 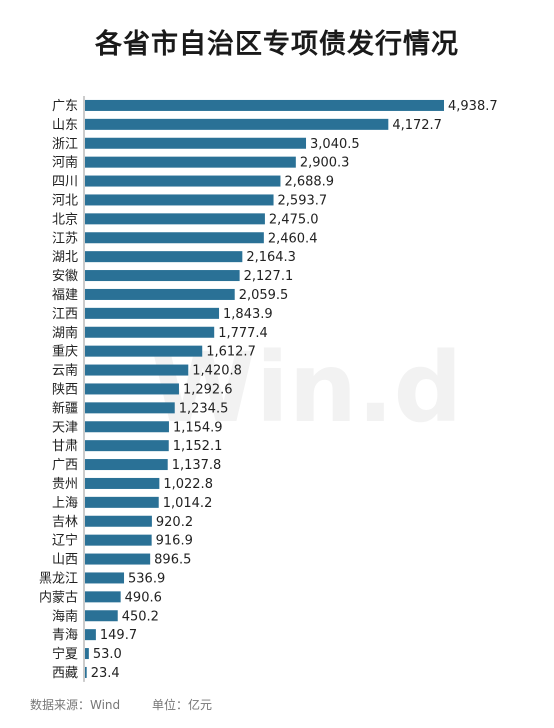 I want to click on category-label: 黑龙江, so click(x=58, y=578).